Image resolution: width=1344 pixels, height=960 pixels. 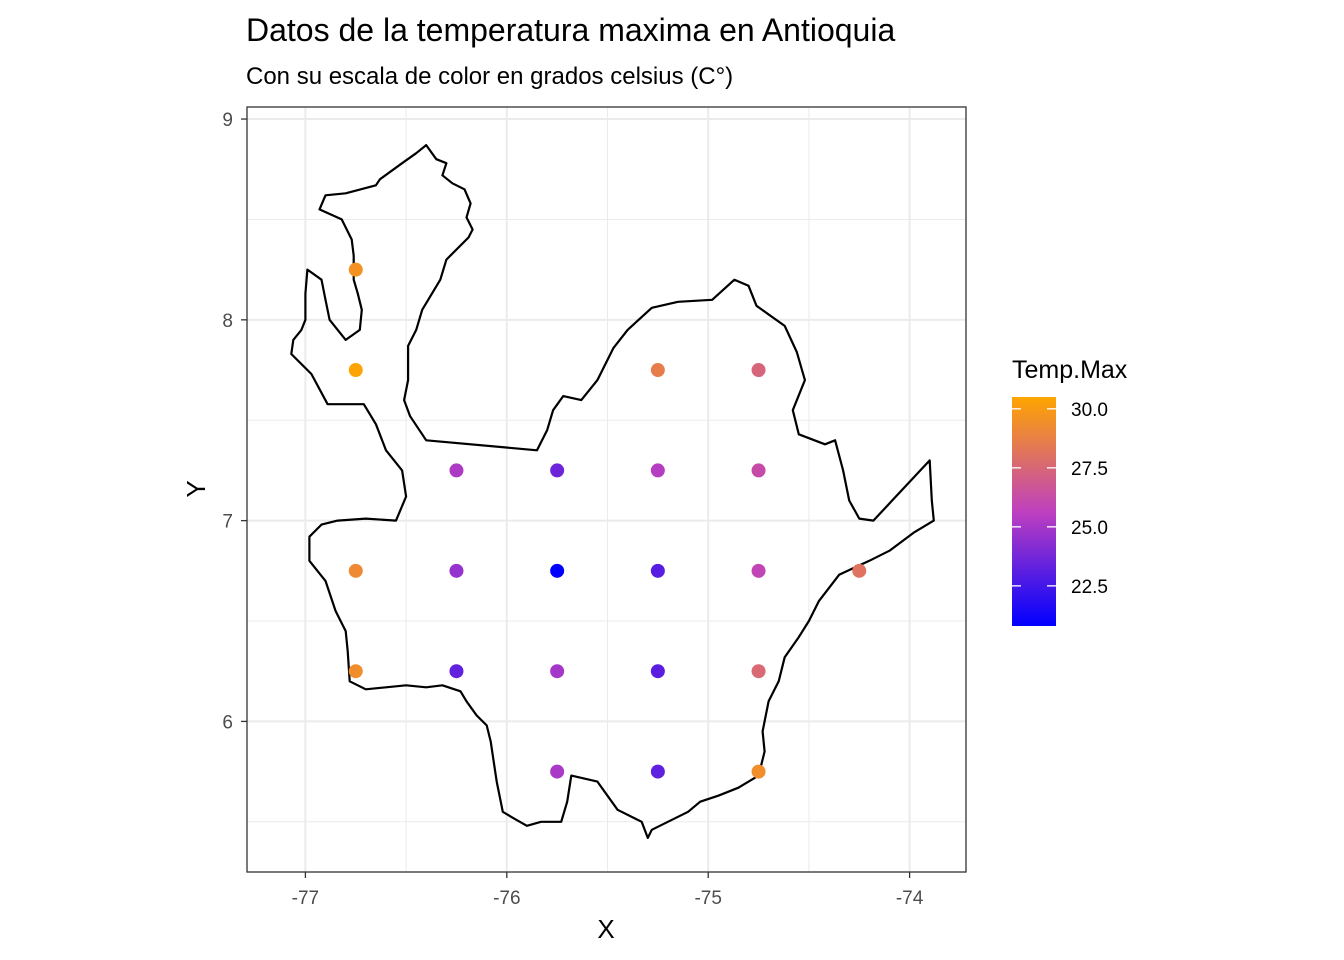 I want to click on x-axis-title: X, so click(x=605, y=929).